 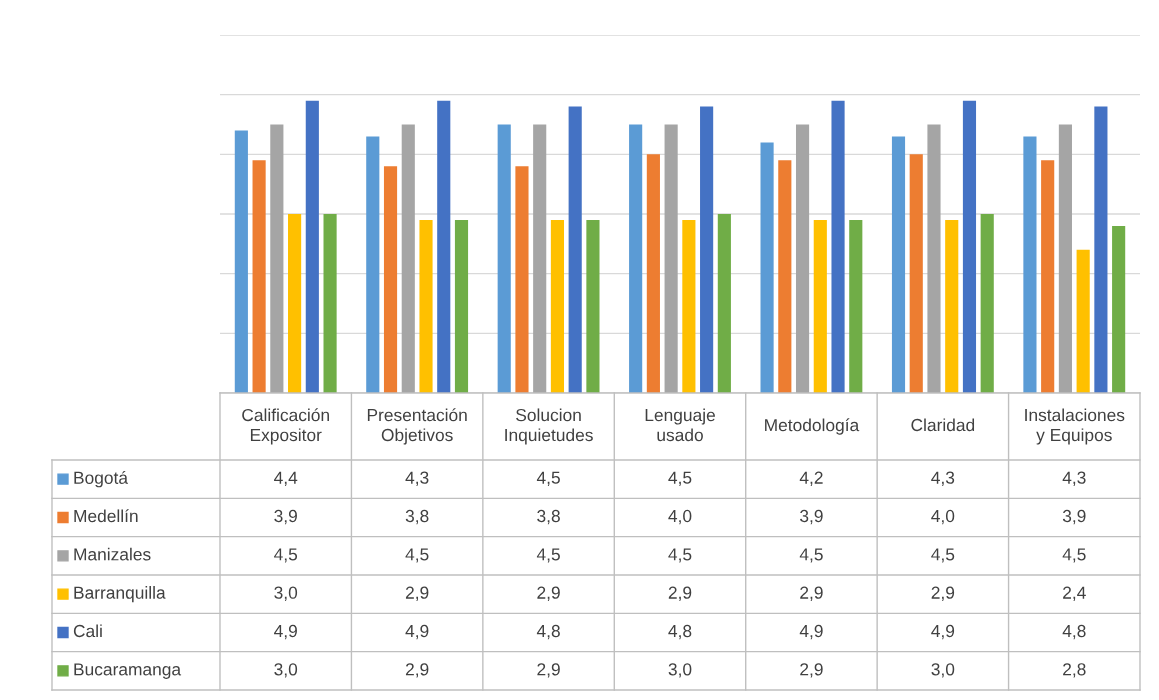 I want to click on legend-label: Bucaramanga, so click(x=128, y=671).